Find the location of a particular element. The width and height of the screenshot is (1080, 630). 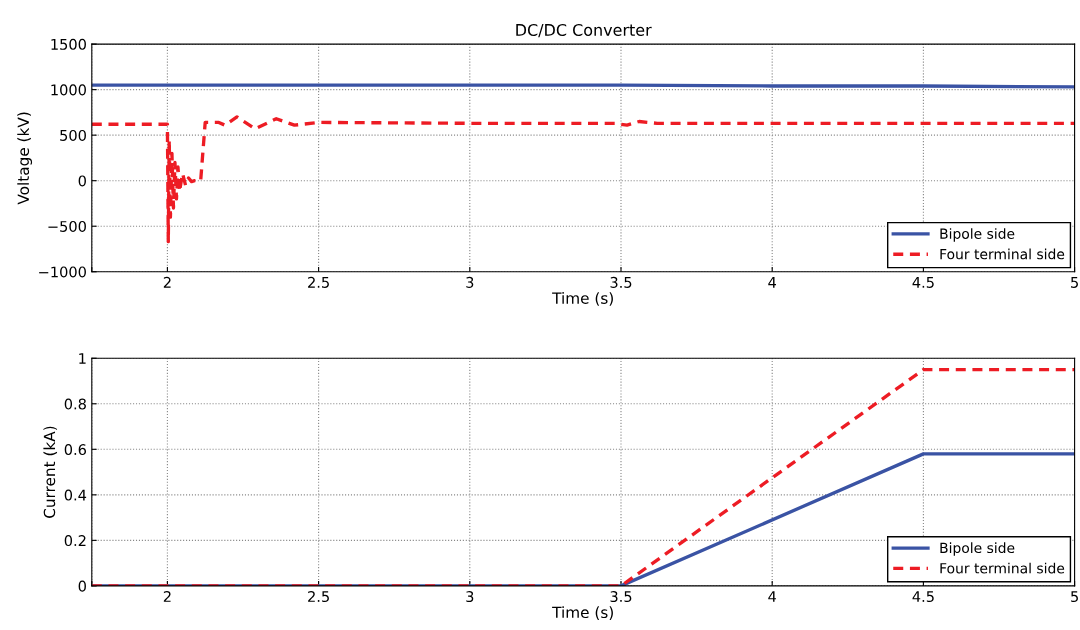

y-tick-label: 0.2 is located at coordinates (75, 541).